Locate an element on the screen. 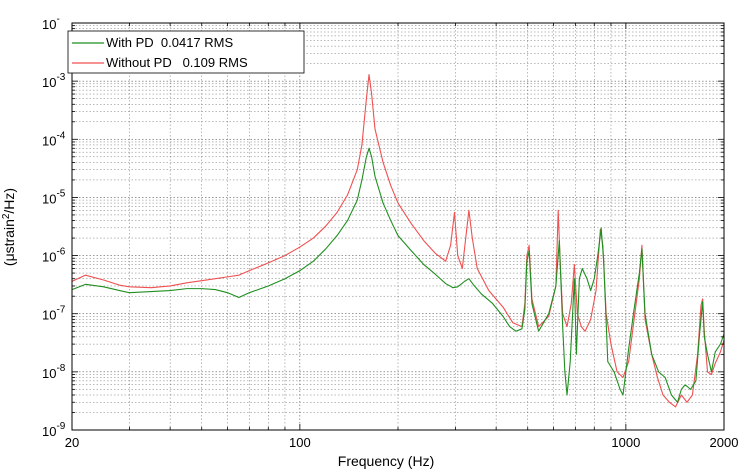 This screenshot has width=750, height=473. y-tick-exponent: -4 is located at coordinates (60, 135).